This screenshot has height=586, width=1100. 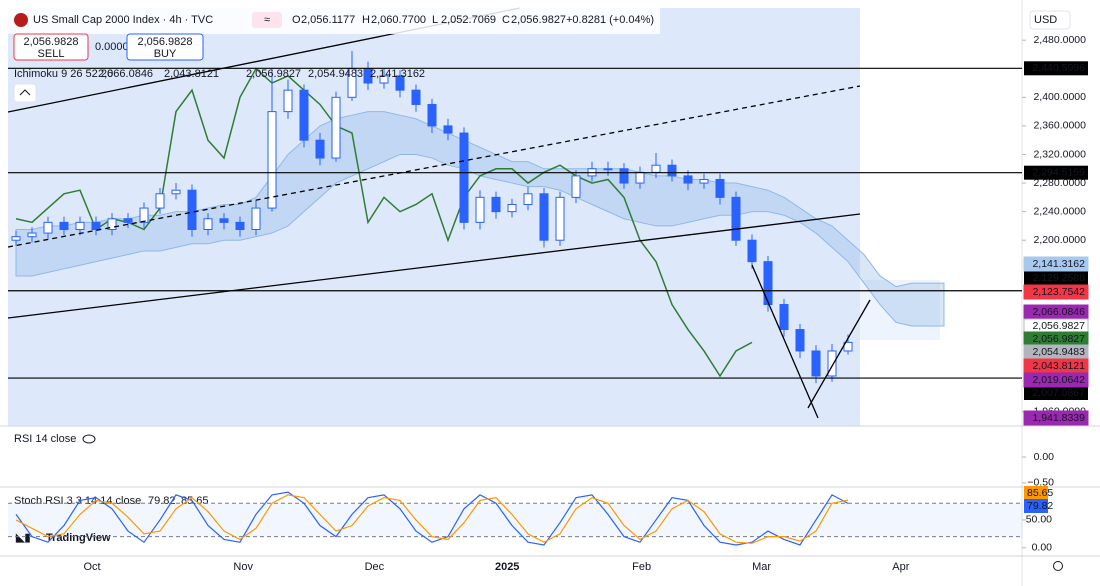 I want to click on ichimoku-value: 2,141.3162, so click(x=397, y=74).